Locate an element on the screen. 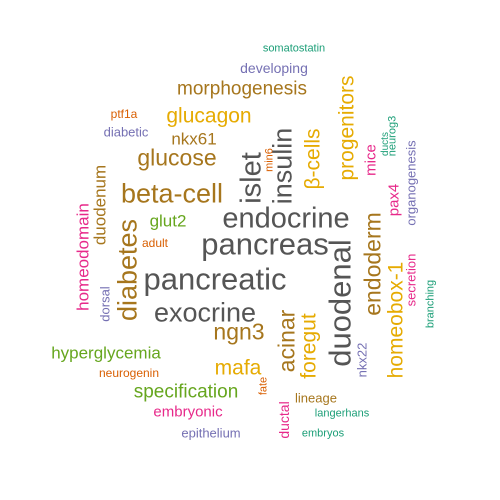  word-min6: min6 is located at coordinates (269, 160).